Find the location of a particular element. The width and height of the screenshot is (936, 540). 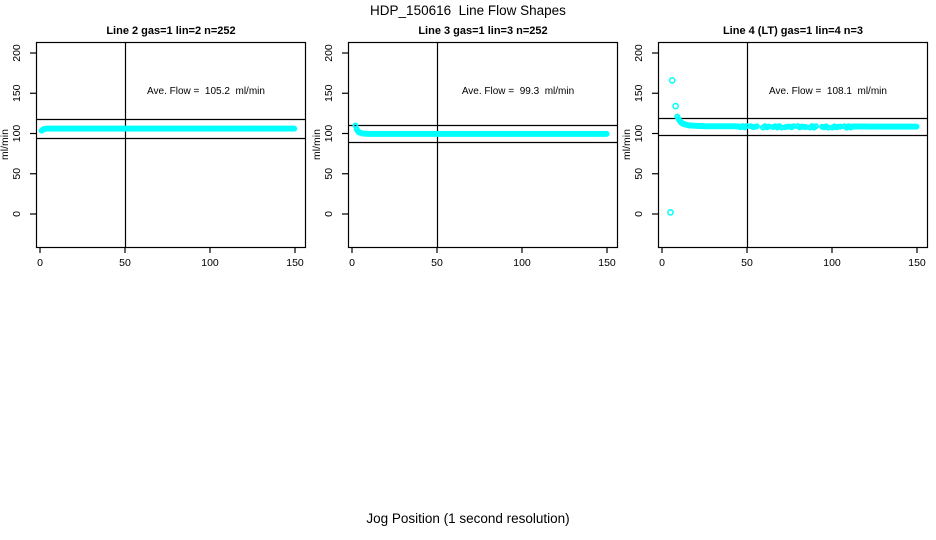

ave-flow-annotation: Ave. Flow = 105.2 ml/min is located at coordinates (206, 91).